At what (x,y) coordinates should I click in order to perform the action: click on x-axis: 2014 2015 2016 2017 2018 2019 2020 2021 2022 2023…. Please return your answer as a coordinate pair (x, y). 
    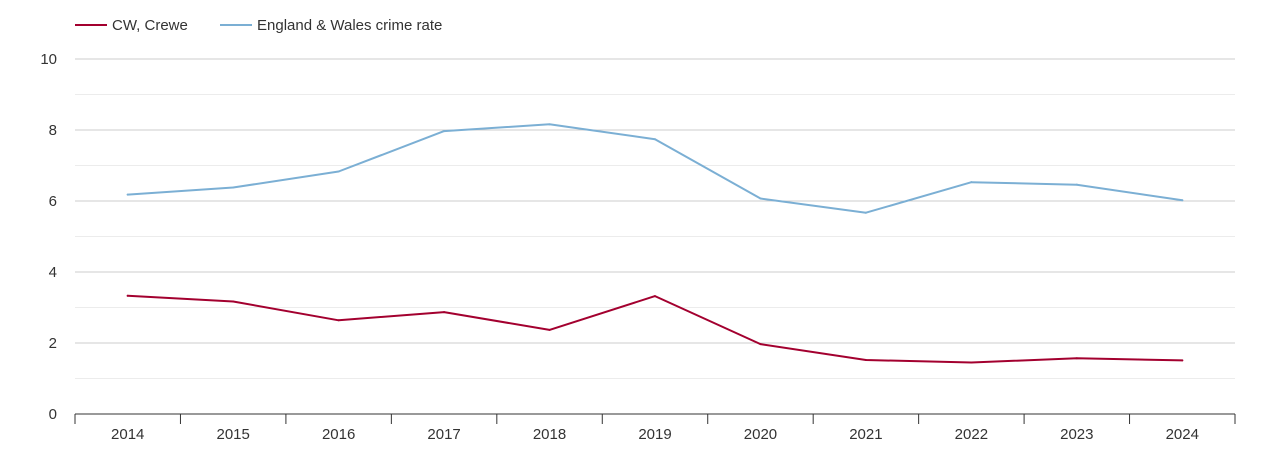
    Looking at the image, I should click on (655, 428).